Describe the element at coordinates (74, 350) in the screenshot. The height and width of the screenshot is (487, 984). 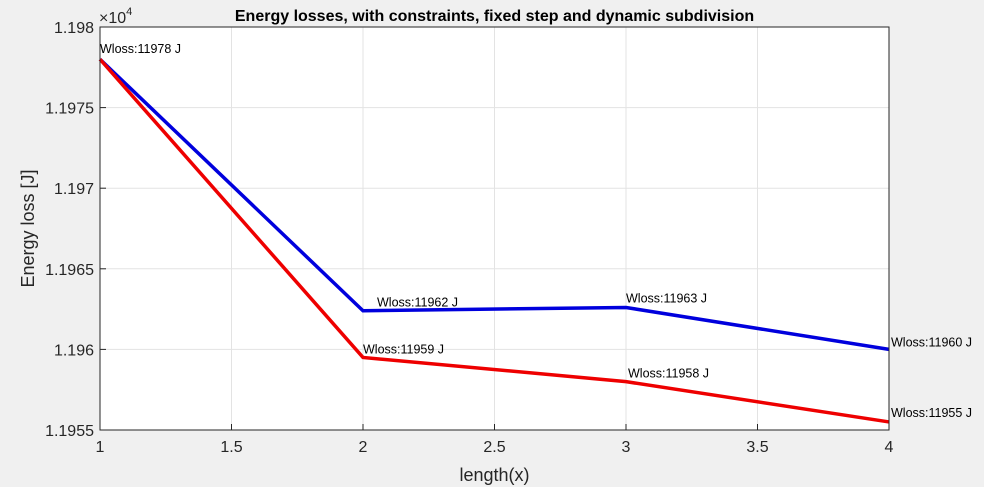
I see `y-tick-label: 1.196` at that location.